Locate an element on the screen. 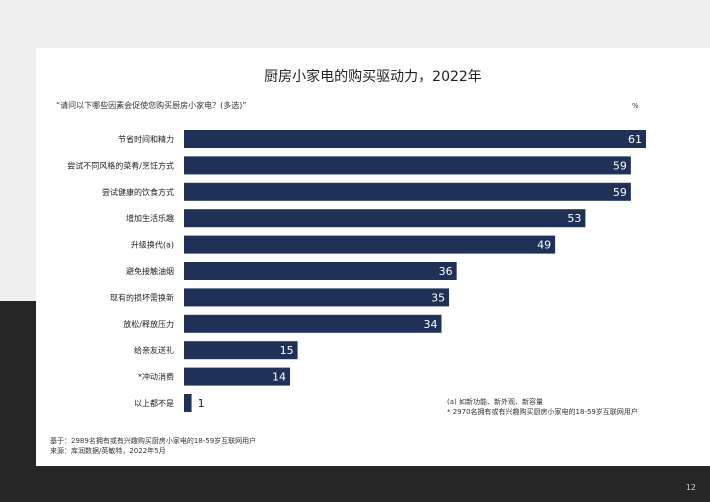  category-label: 以上都不是 is located at coordinates (154, 403).